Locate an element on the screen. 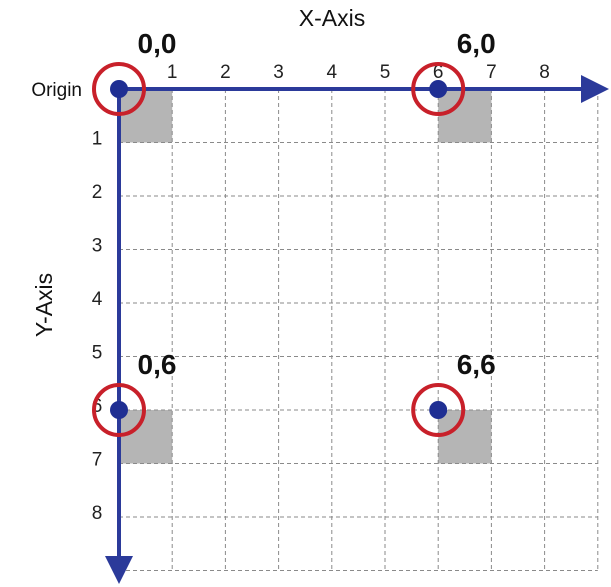 This screenshot has height=587, width=611. y-tick-labels: 1 2 3 4 5 6 7 8 is located at coordinates (97, 327).